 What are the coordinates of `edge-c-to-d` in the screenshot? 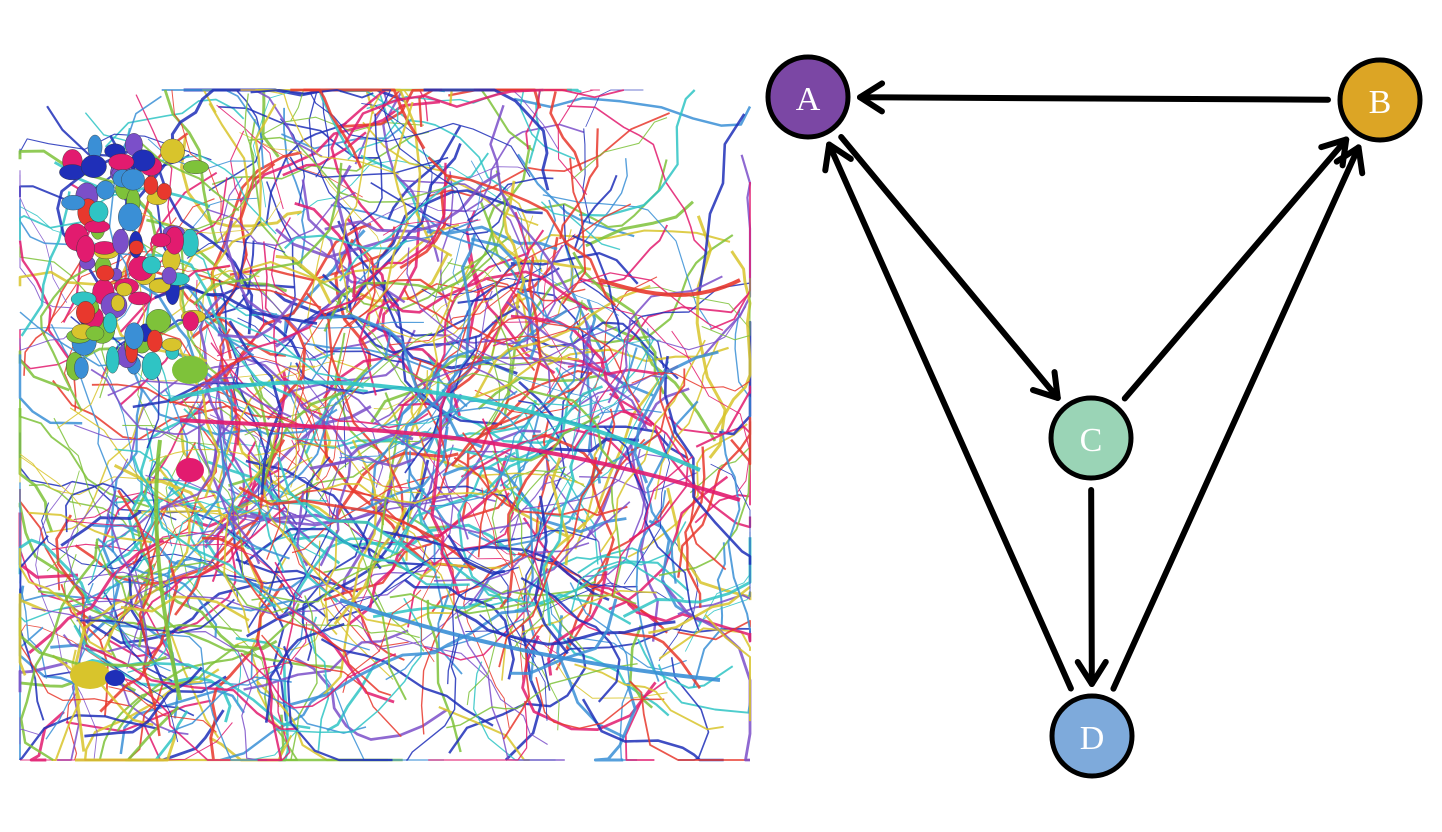 It's located at (1091, 587).